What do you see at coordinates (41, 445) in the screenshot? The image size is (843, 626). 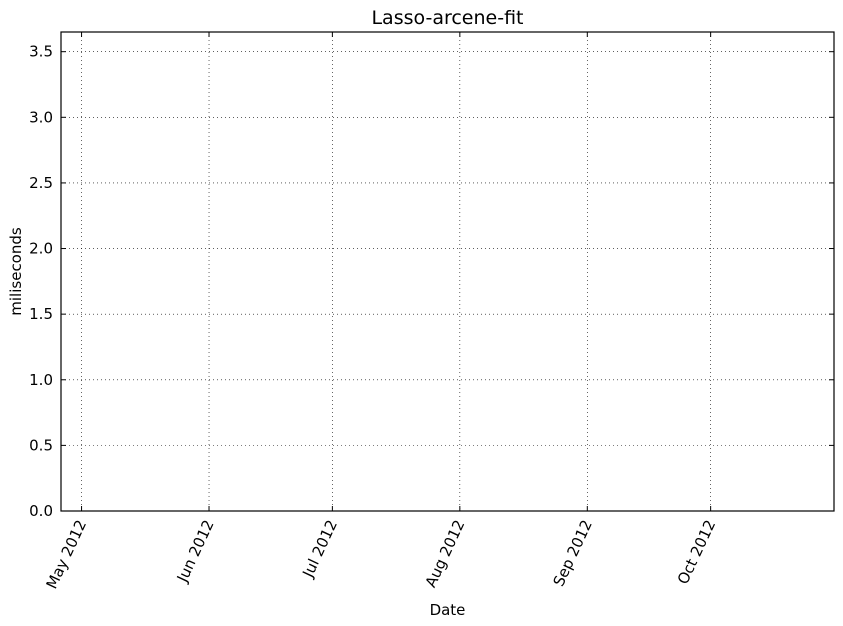 I see `y-tick-label: 0.5` at bounding box center [41, 445].